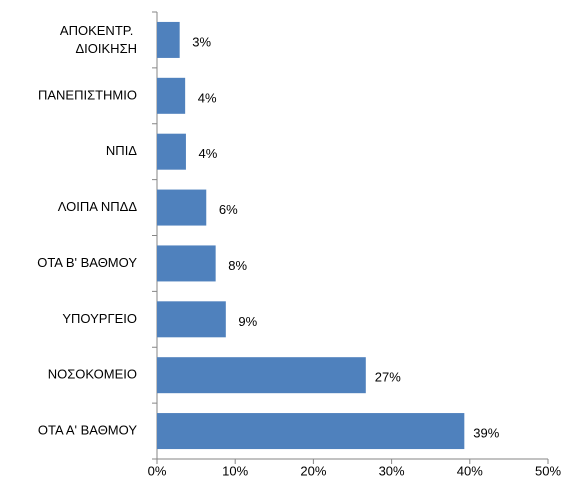 The height and width of the screenshot is (484, 565). Describe the element at coordinates (157, 470) in the screenshot. I see `x-tick-label: 0%` at that location.